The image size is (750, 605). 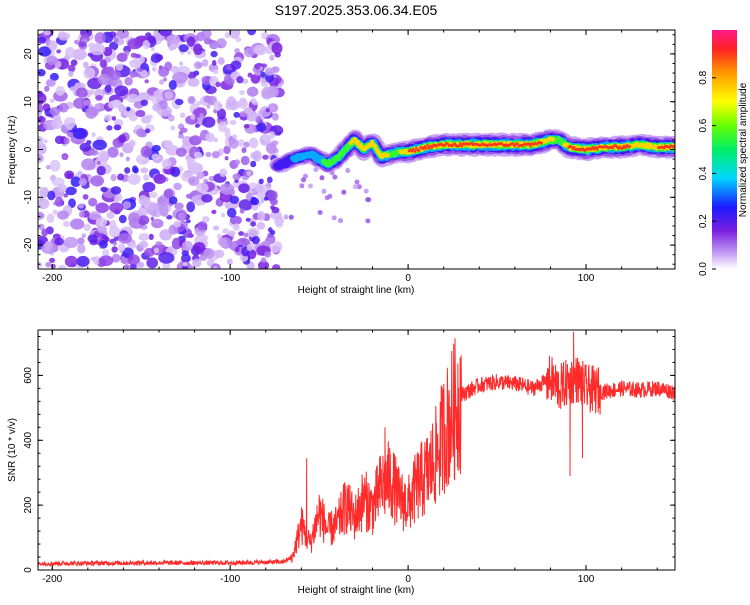 What do you see at coordinates (28, 375) in the screenshot?
I see `y-tick-label: 600` at bounding box center [28, 375].